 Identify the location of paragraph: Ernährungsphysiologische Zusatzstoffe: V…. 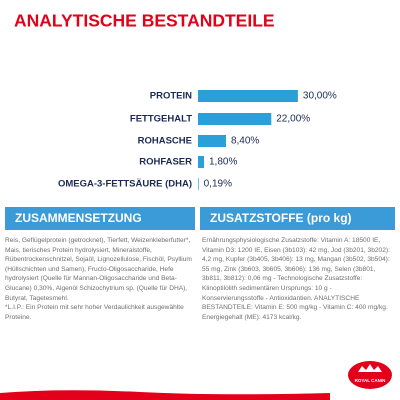
(296, 279).